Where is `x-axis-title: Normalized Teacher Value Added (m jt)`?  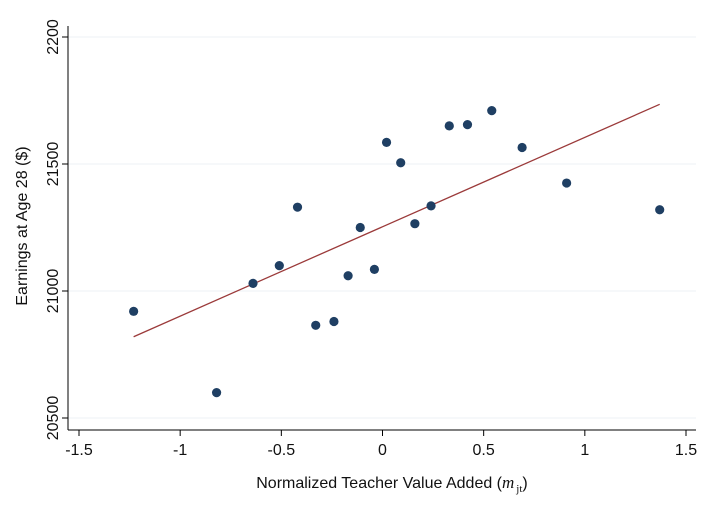 x-axis-title: Normalized Teacher Value Added (m jt) is located at coordinates (392, 484).